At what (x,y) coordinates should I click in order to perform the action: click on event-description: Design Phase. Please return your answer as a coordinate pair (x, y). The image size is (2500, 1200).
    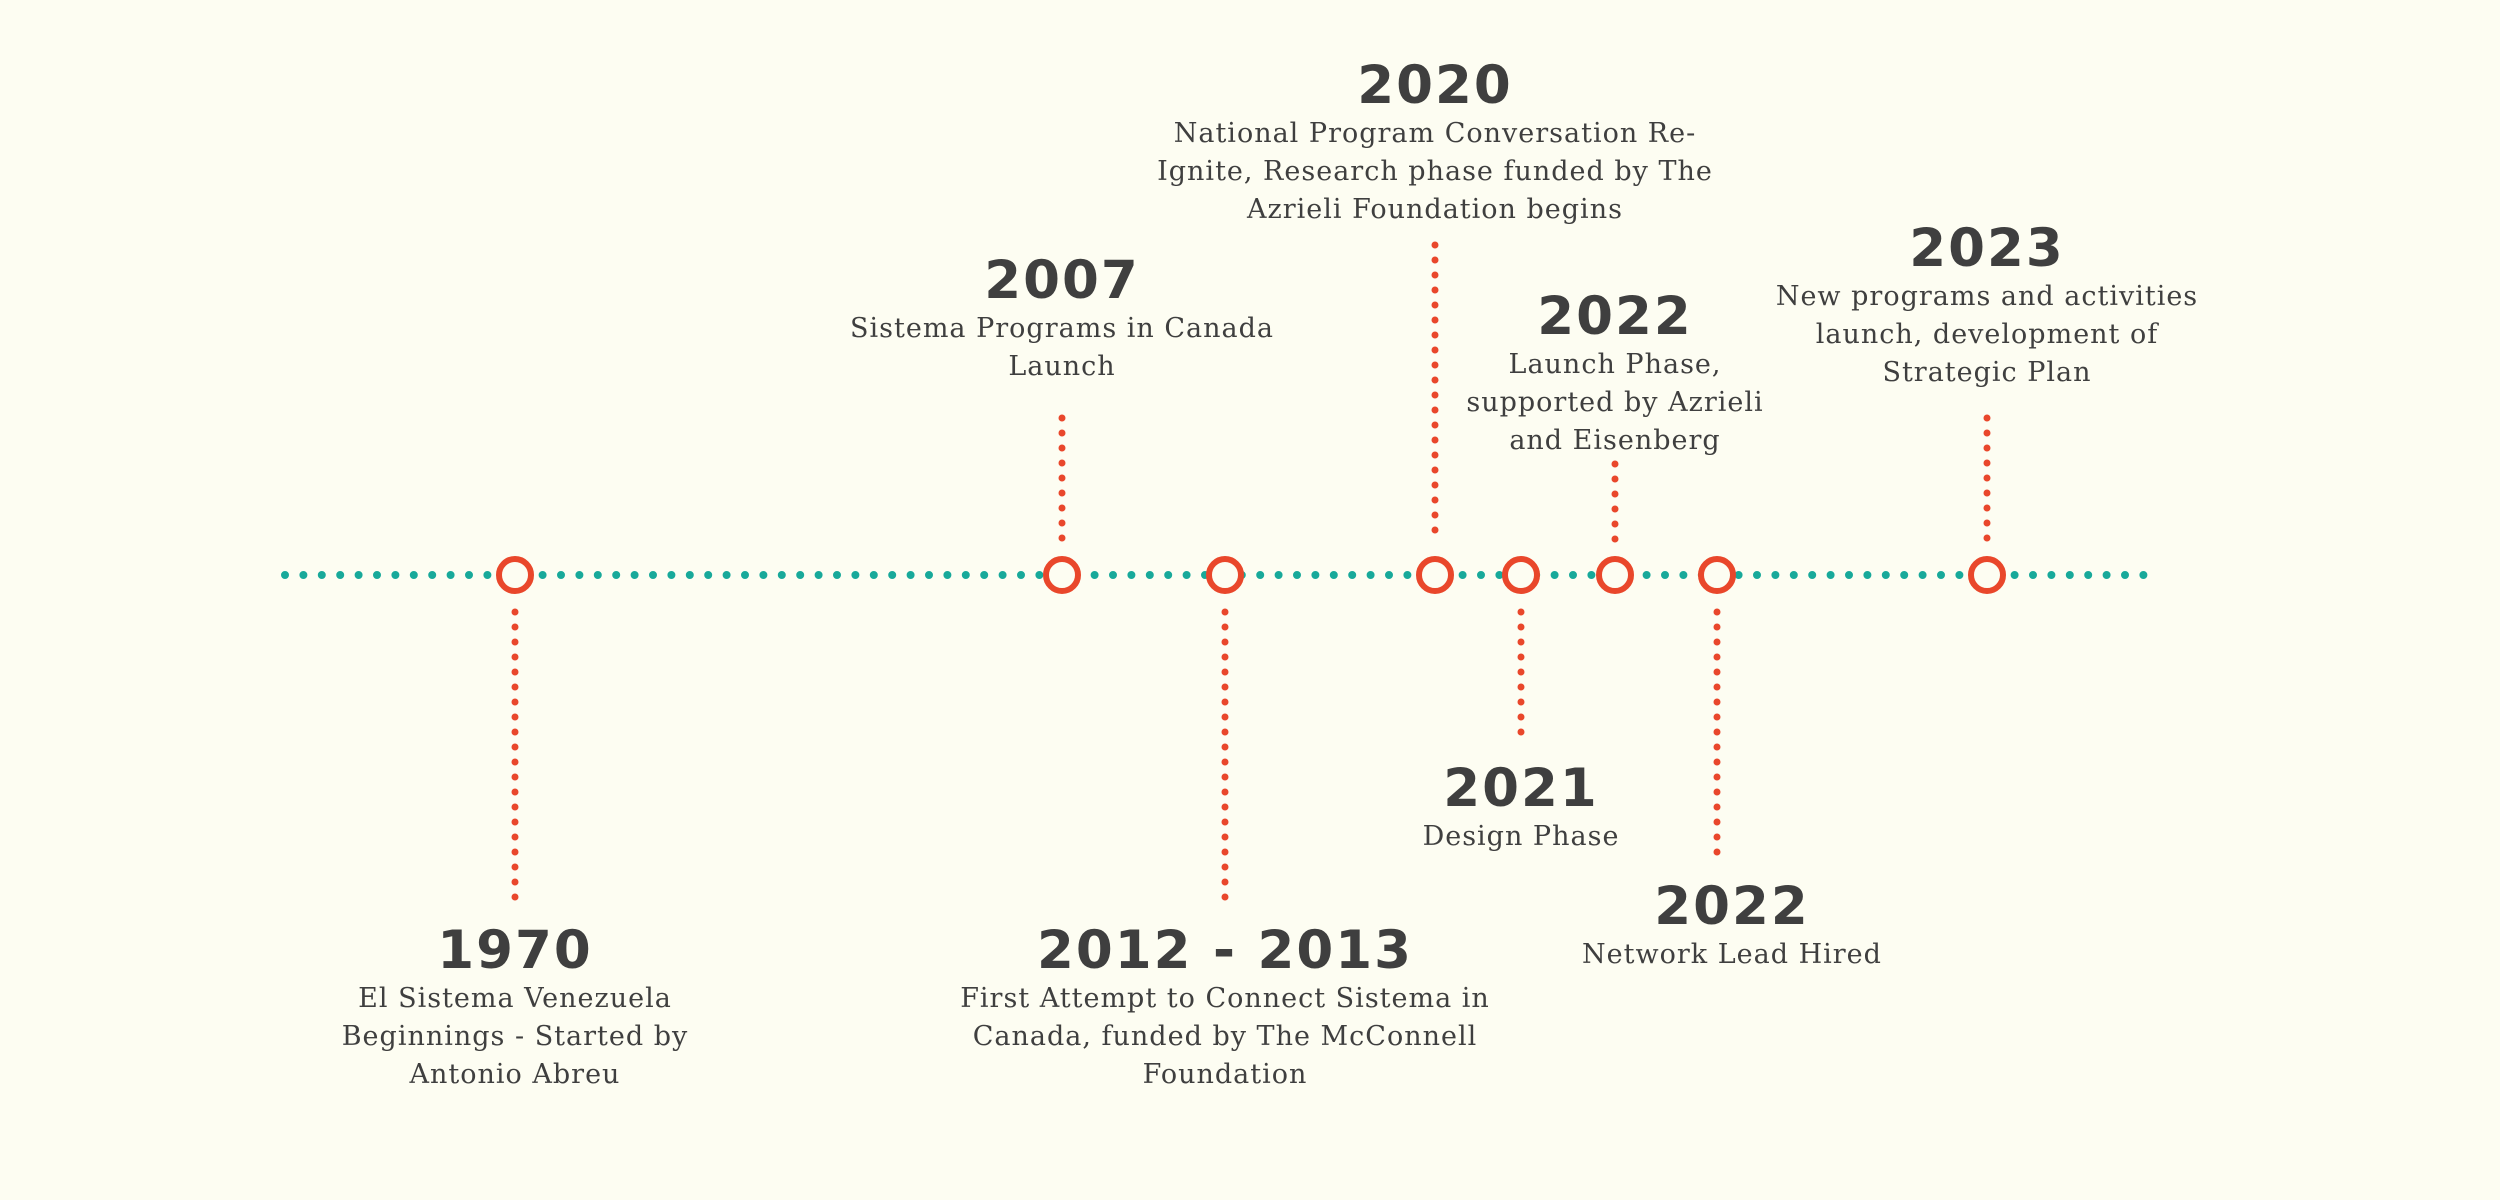
    Looking at the image, I should click on (1521, 837).